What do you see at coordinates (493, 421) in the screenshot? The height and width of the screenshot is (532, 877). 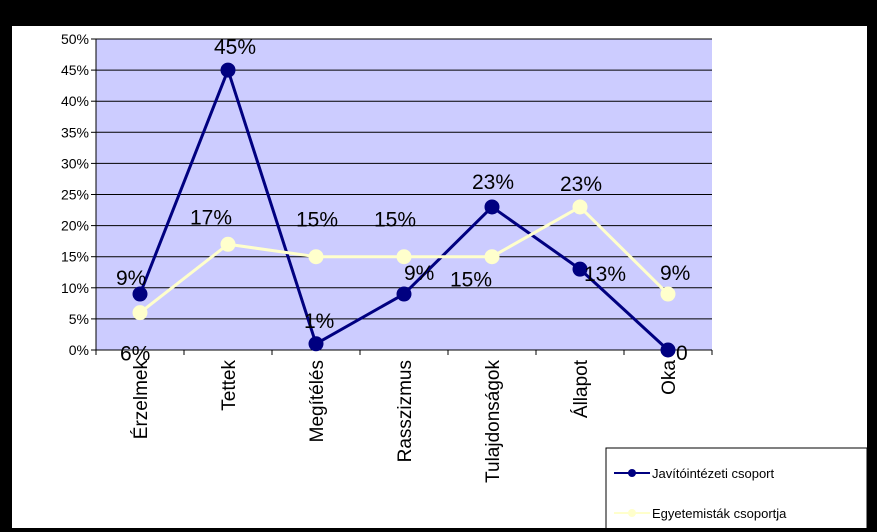 I see `x-tick-label: Tulajdonságok` at bounding box center [493, 421].